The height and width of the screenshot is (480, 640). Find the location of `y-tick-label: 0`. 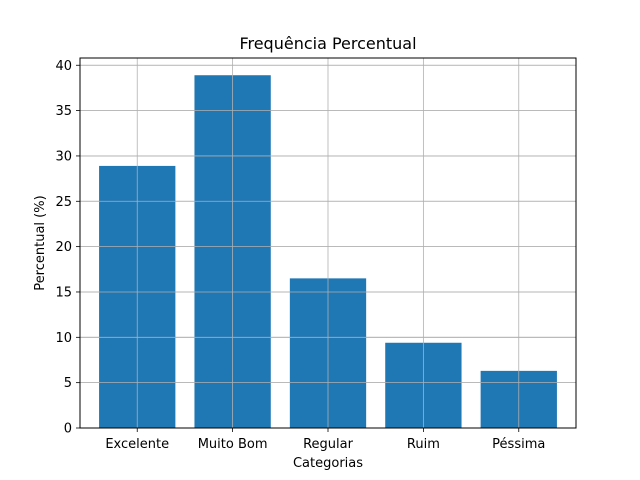

y-tick-label: 0 is located at coordinates (68, 429).